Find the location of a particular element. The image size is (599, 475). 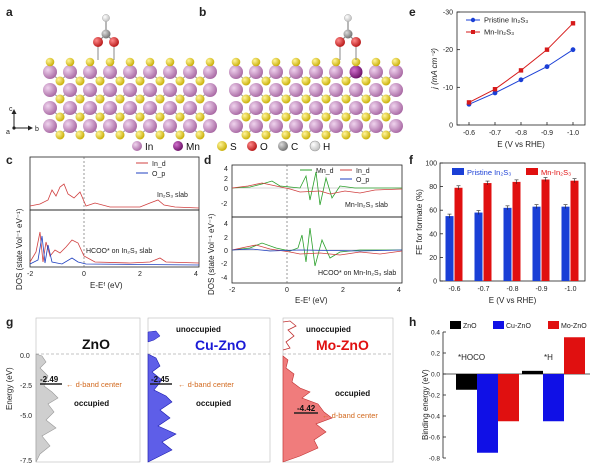

legend-in-d-d: In_d is located at coordinates (363, 171).